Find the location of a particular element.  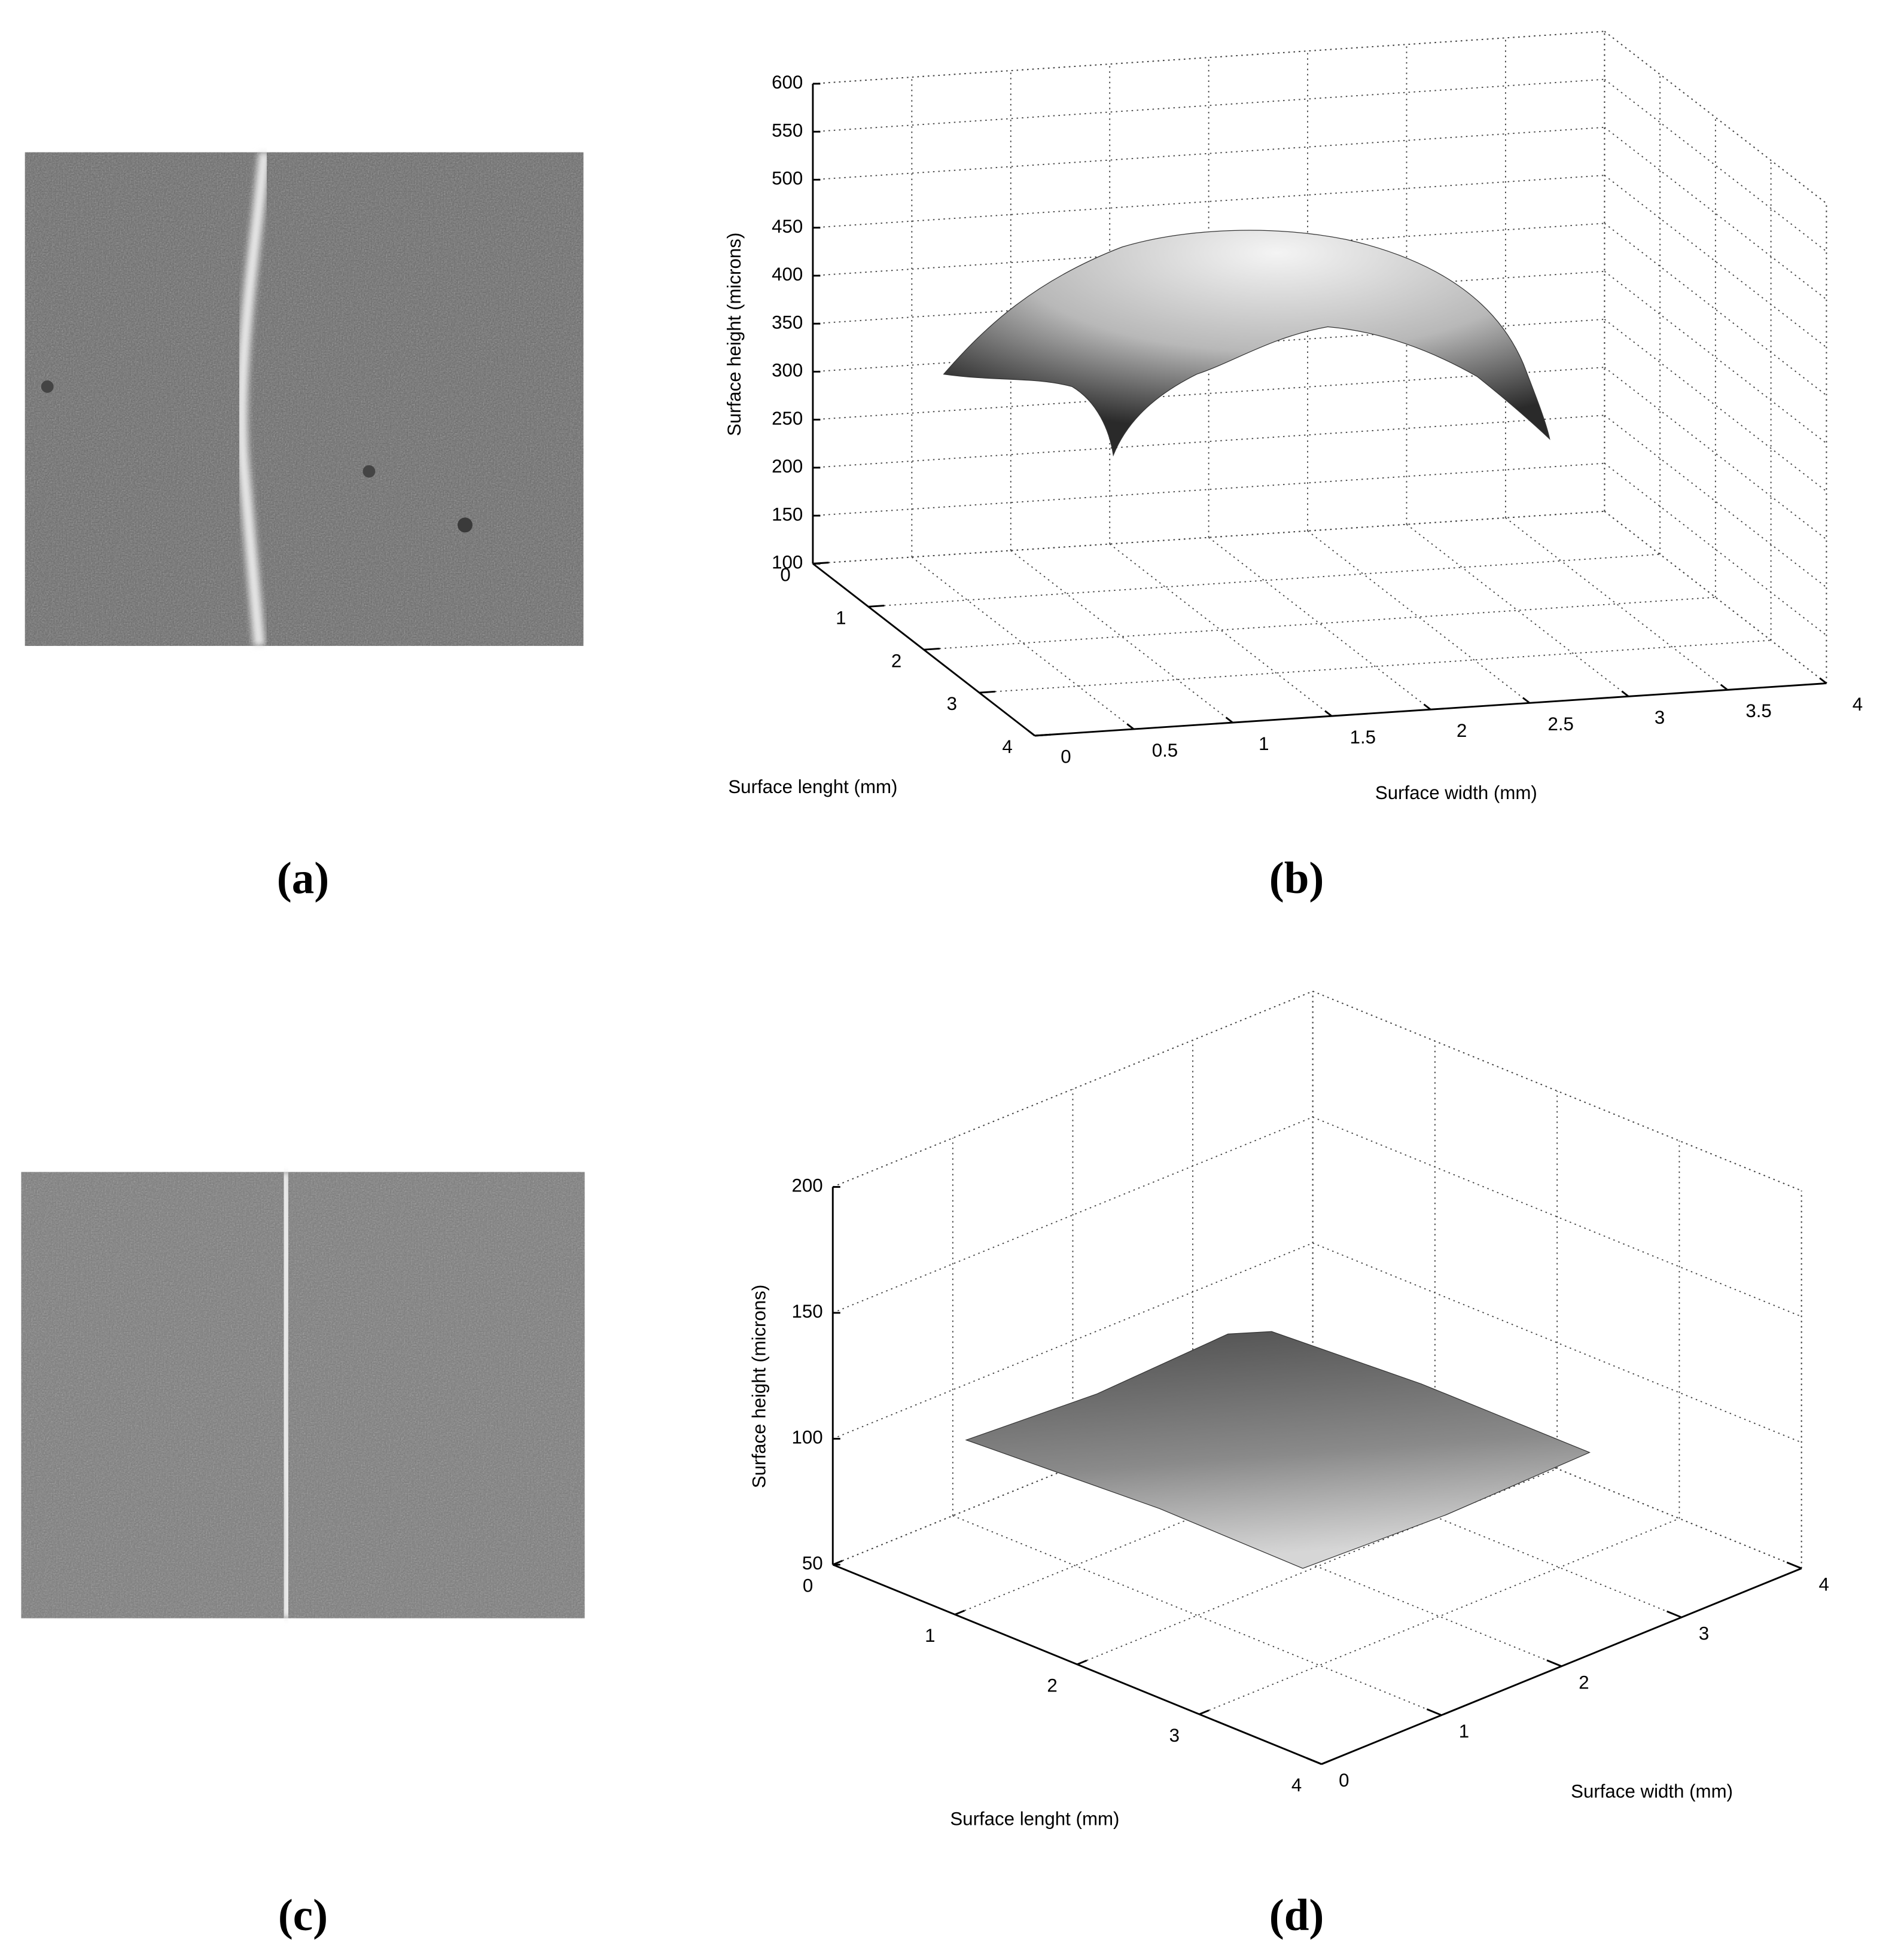

photo-c is located at coordinates (303, 1394).